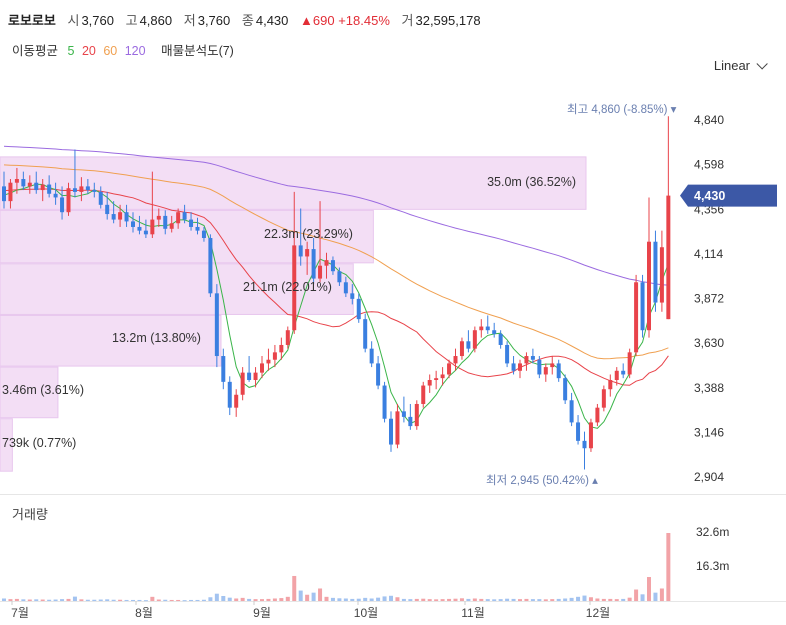 The image size is (786, 625). Describe the element at coordinates (709, 432) in the screenshot. I see `price-tick-label: 3,146` at that location.